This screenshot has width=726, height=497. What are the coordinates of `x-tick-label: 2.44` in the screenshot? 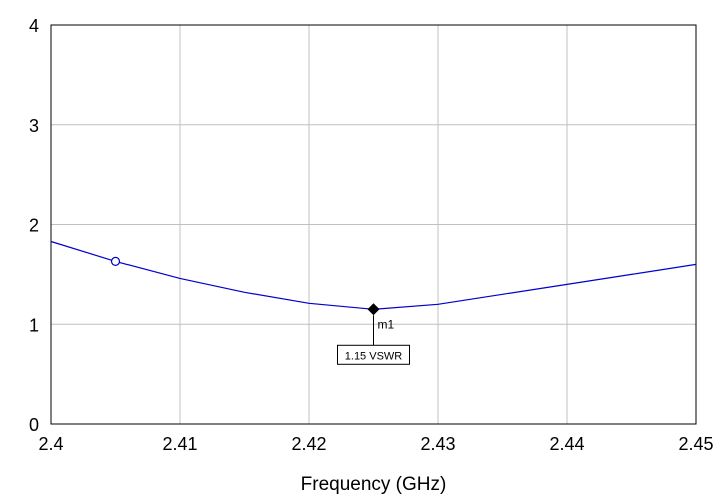 It's located at (566, 444).